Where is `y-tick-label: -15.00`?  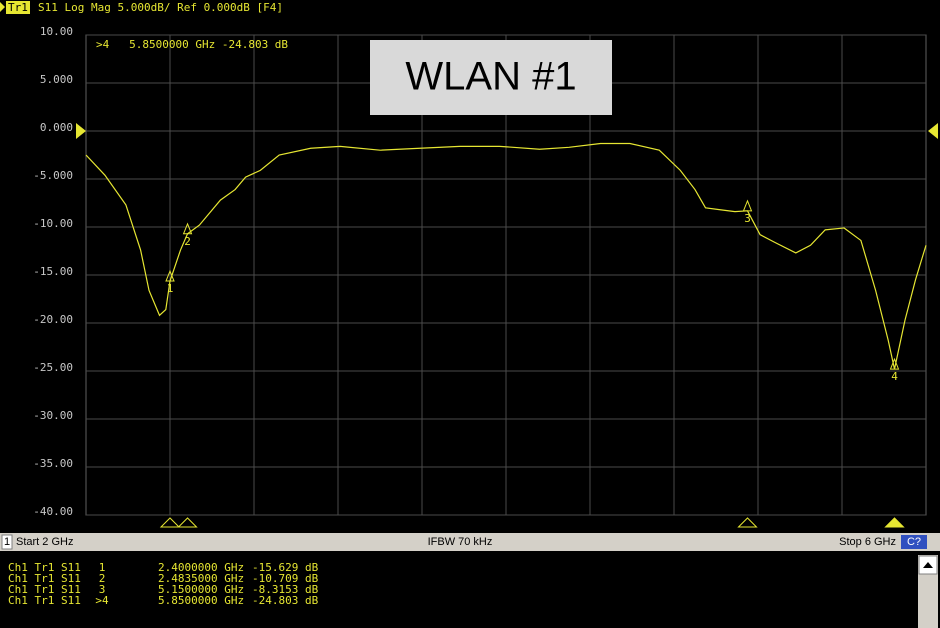 y-tick-label: -15.00 is located at coordinates (53, 271).